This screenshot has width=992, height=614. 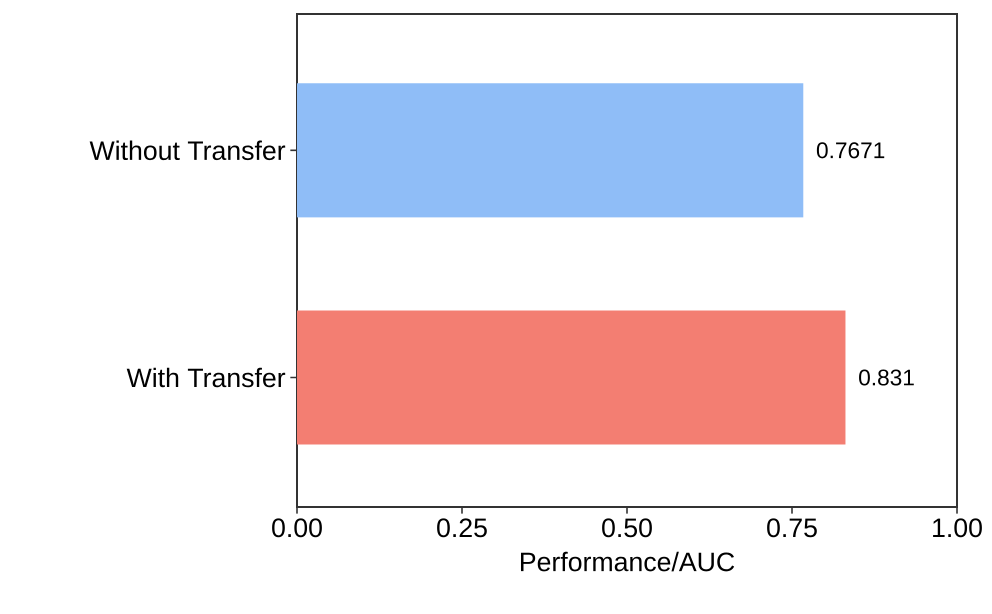 I want to click on x-tick-label: 0.00, so click(x=297, y=528).